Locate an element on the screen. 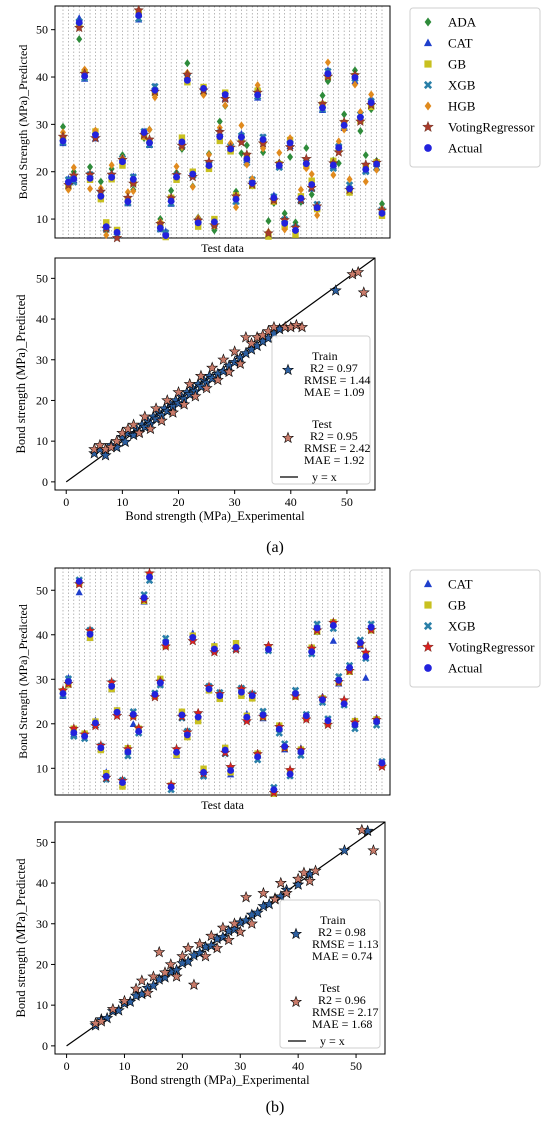 The width and height of the screenshot is (550, 1125). legend-train-r2: R2 = 0.97 is located at coordinates (334, 368).